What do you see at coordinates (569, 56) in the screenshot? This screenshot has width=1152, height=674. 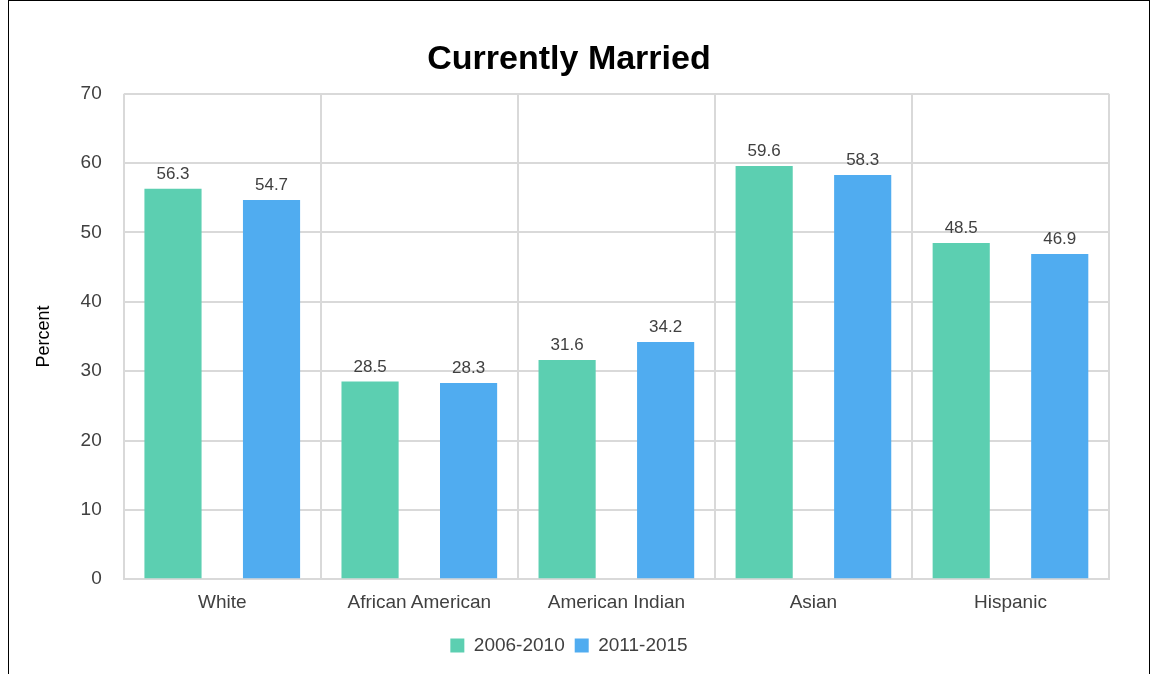 I see `chart-title: Currently Married` at bounding box center [569, 56].